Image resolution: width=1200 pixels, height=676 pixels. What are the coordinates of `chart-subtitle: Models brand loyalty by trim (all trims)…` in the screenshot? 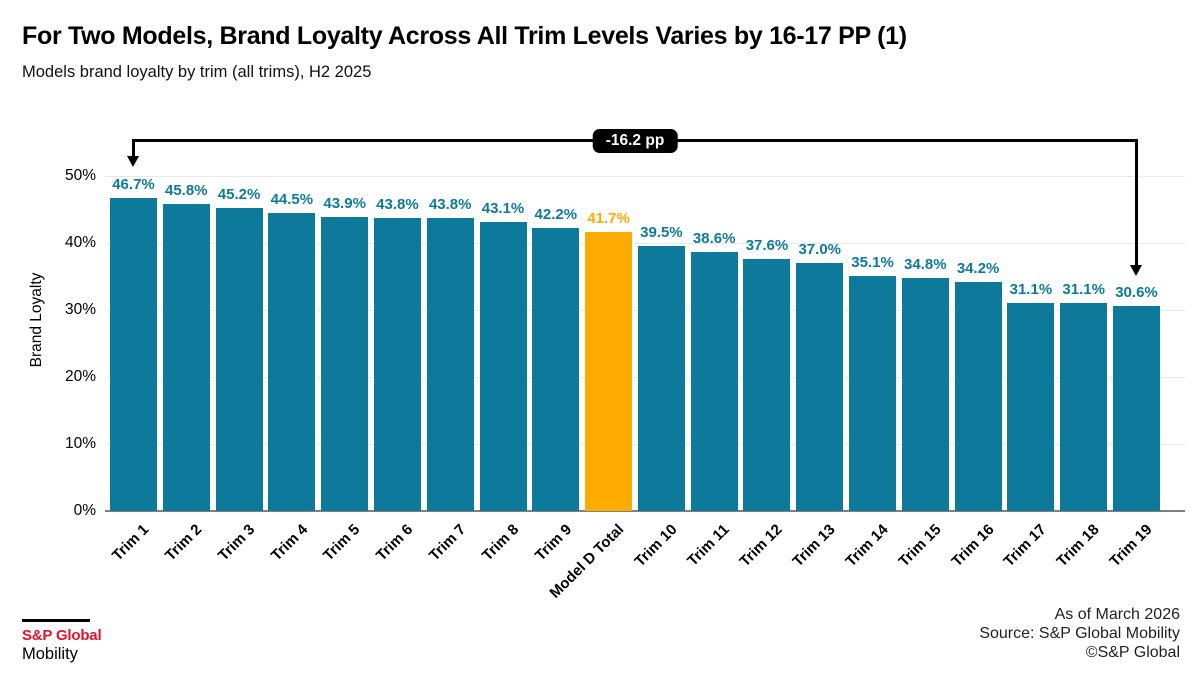 It's located at (197, 72).